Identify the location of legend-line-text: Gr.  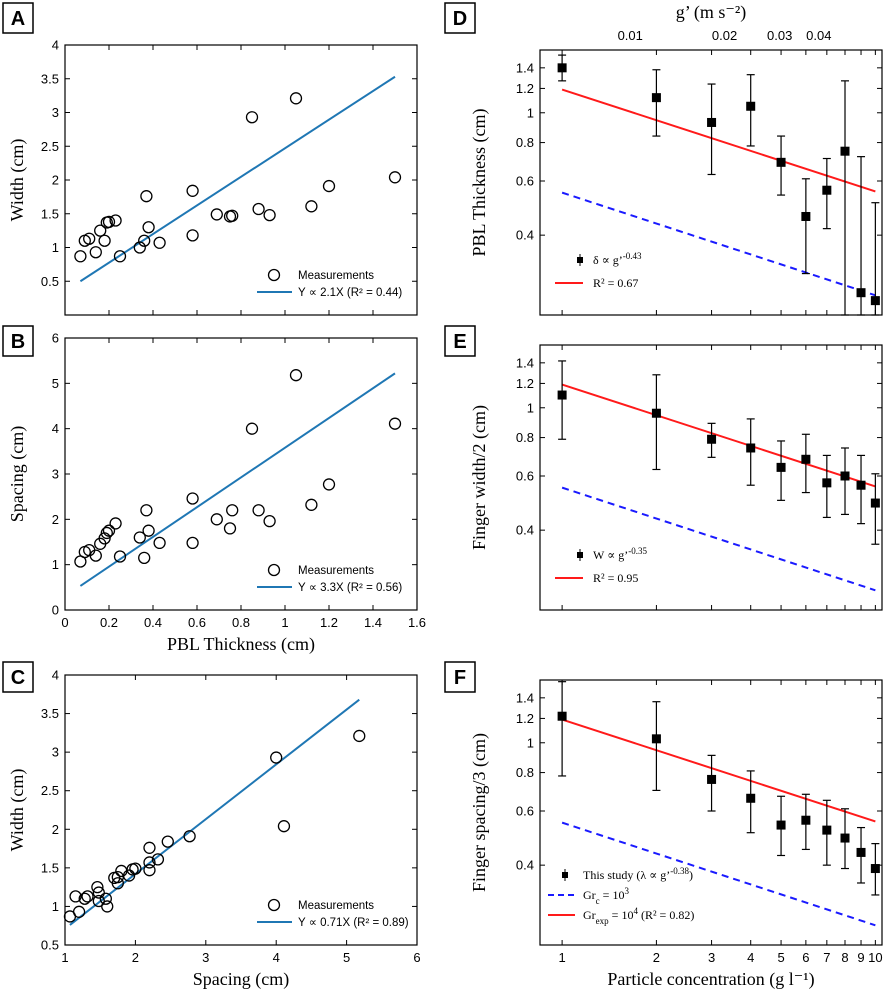
(589, 915).